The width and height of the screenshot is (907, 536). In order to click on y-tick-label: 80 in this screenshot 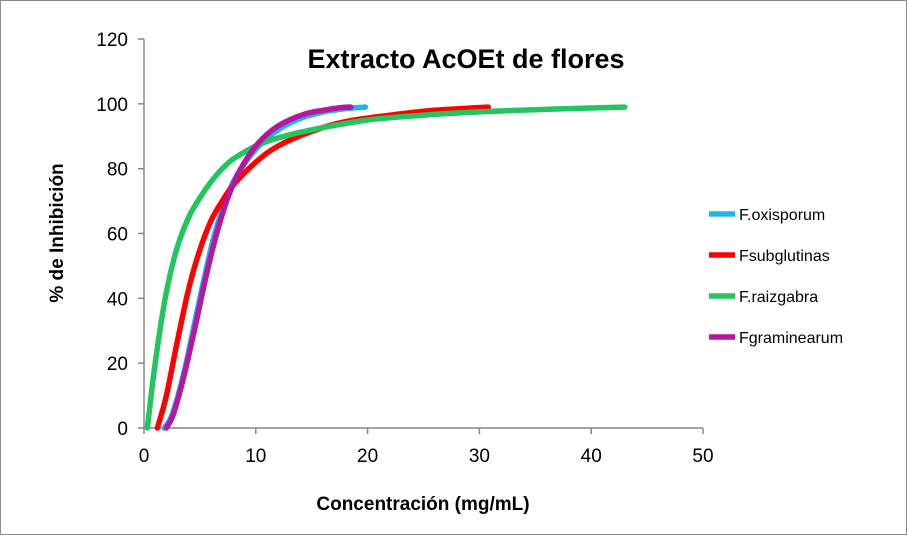, I will do `click(117, 170)`.